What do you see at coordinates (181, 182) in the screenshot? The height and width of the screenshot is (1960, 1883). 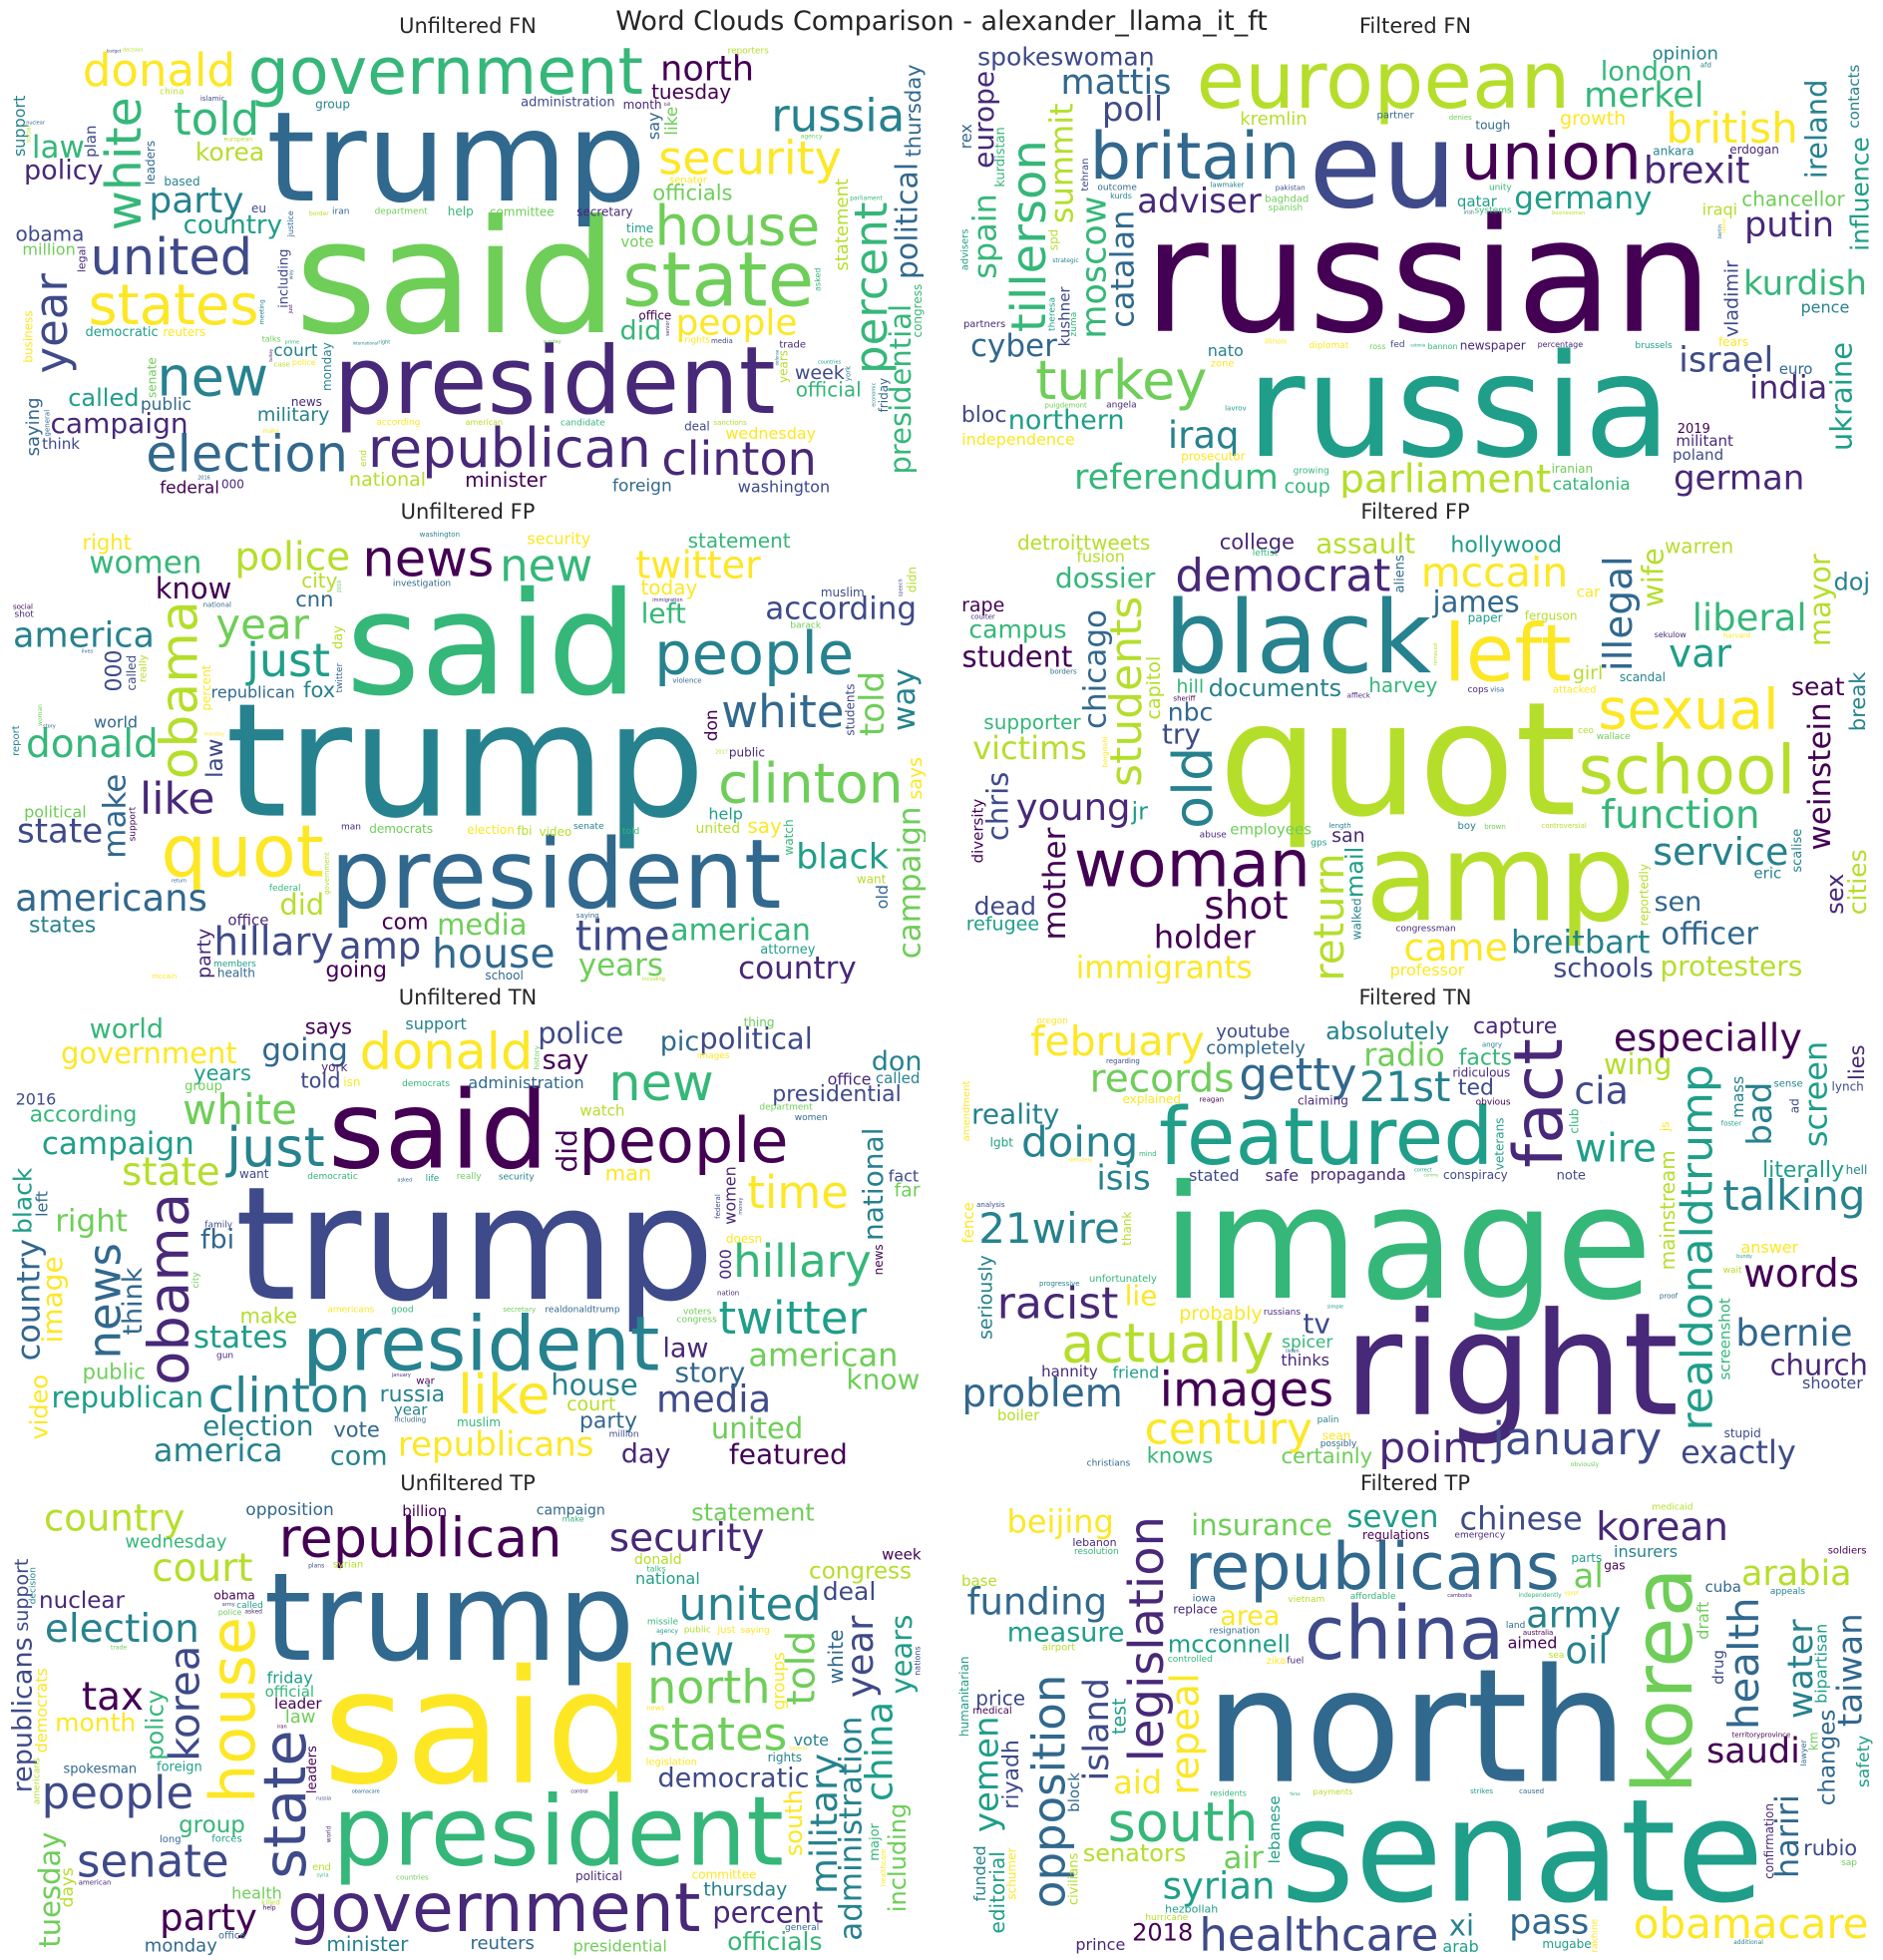 I see `word-based: based` at bounding box center [181, 182].